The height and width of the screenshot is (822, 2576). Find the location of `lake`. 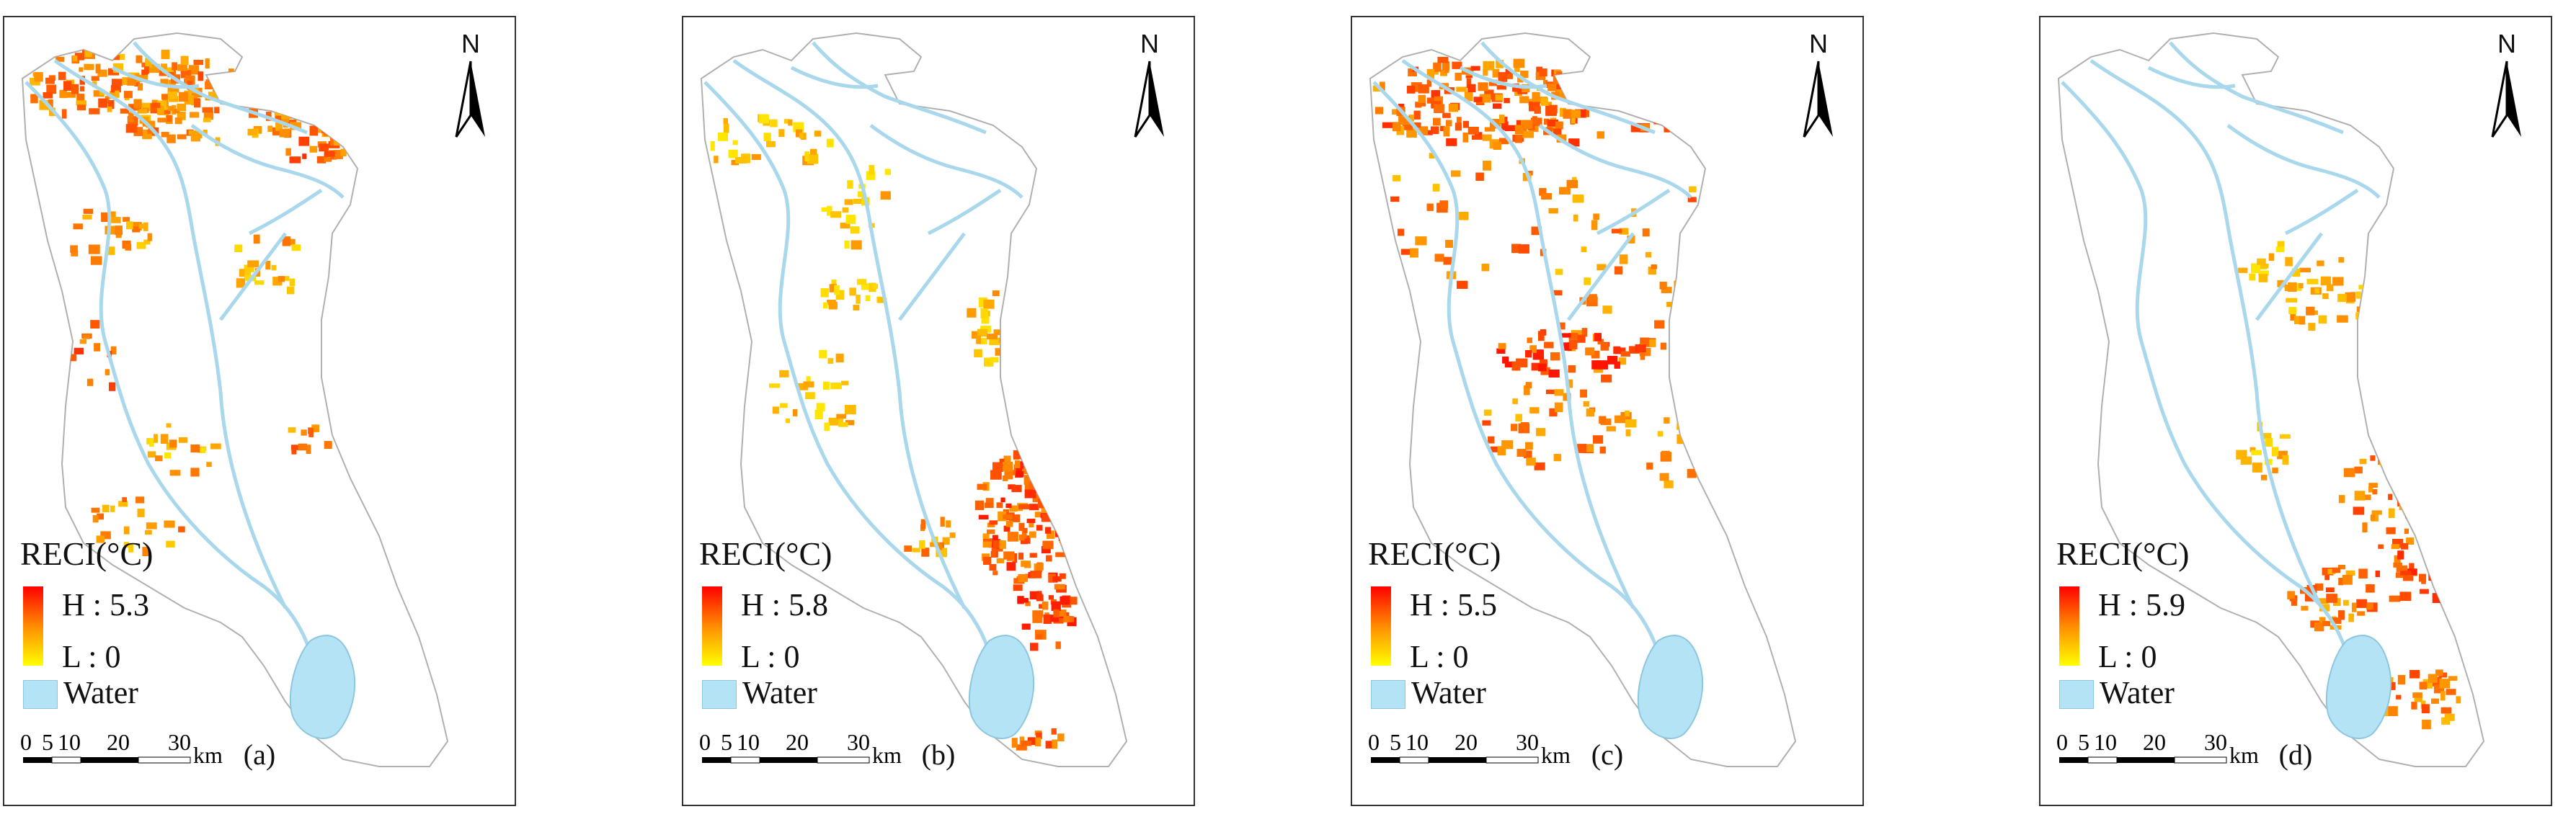

lake is located at coordinates (322, 687).